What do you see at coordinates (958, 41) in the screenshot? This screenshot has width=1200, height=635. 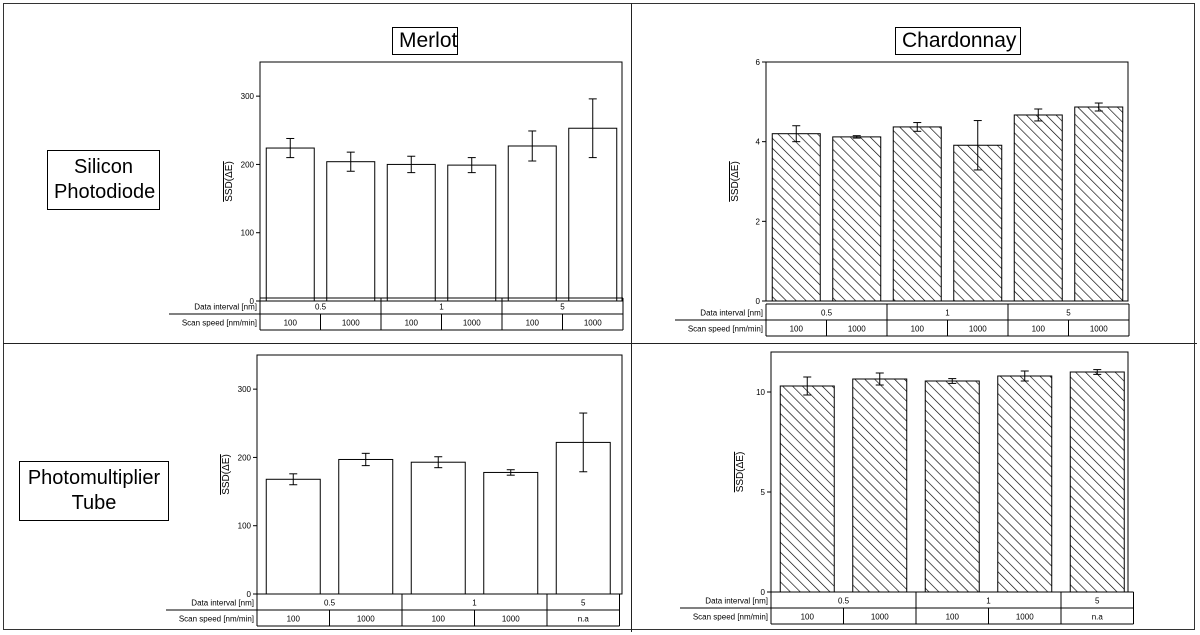 I see `title-chardonnay: Chardonnay` at bounding box center [958, 41].